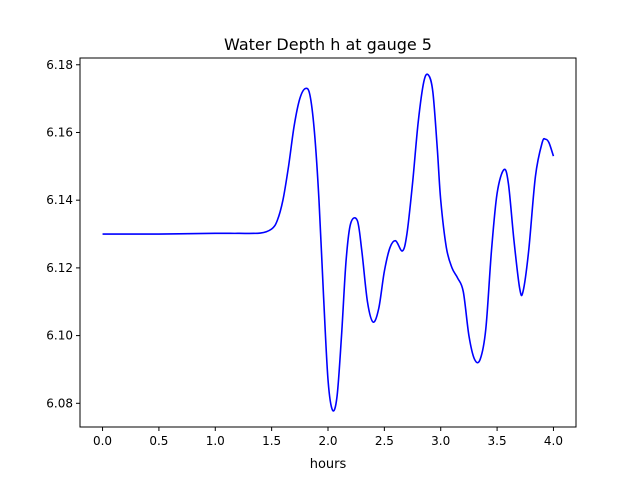 The width and height of the screenshot is (640, 480). I want to click on y-axis-ticks: 6.08 6.10 6.12 6.14 6.16 6.18, so click(63, 234).